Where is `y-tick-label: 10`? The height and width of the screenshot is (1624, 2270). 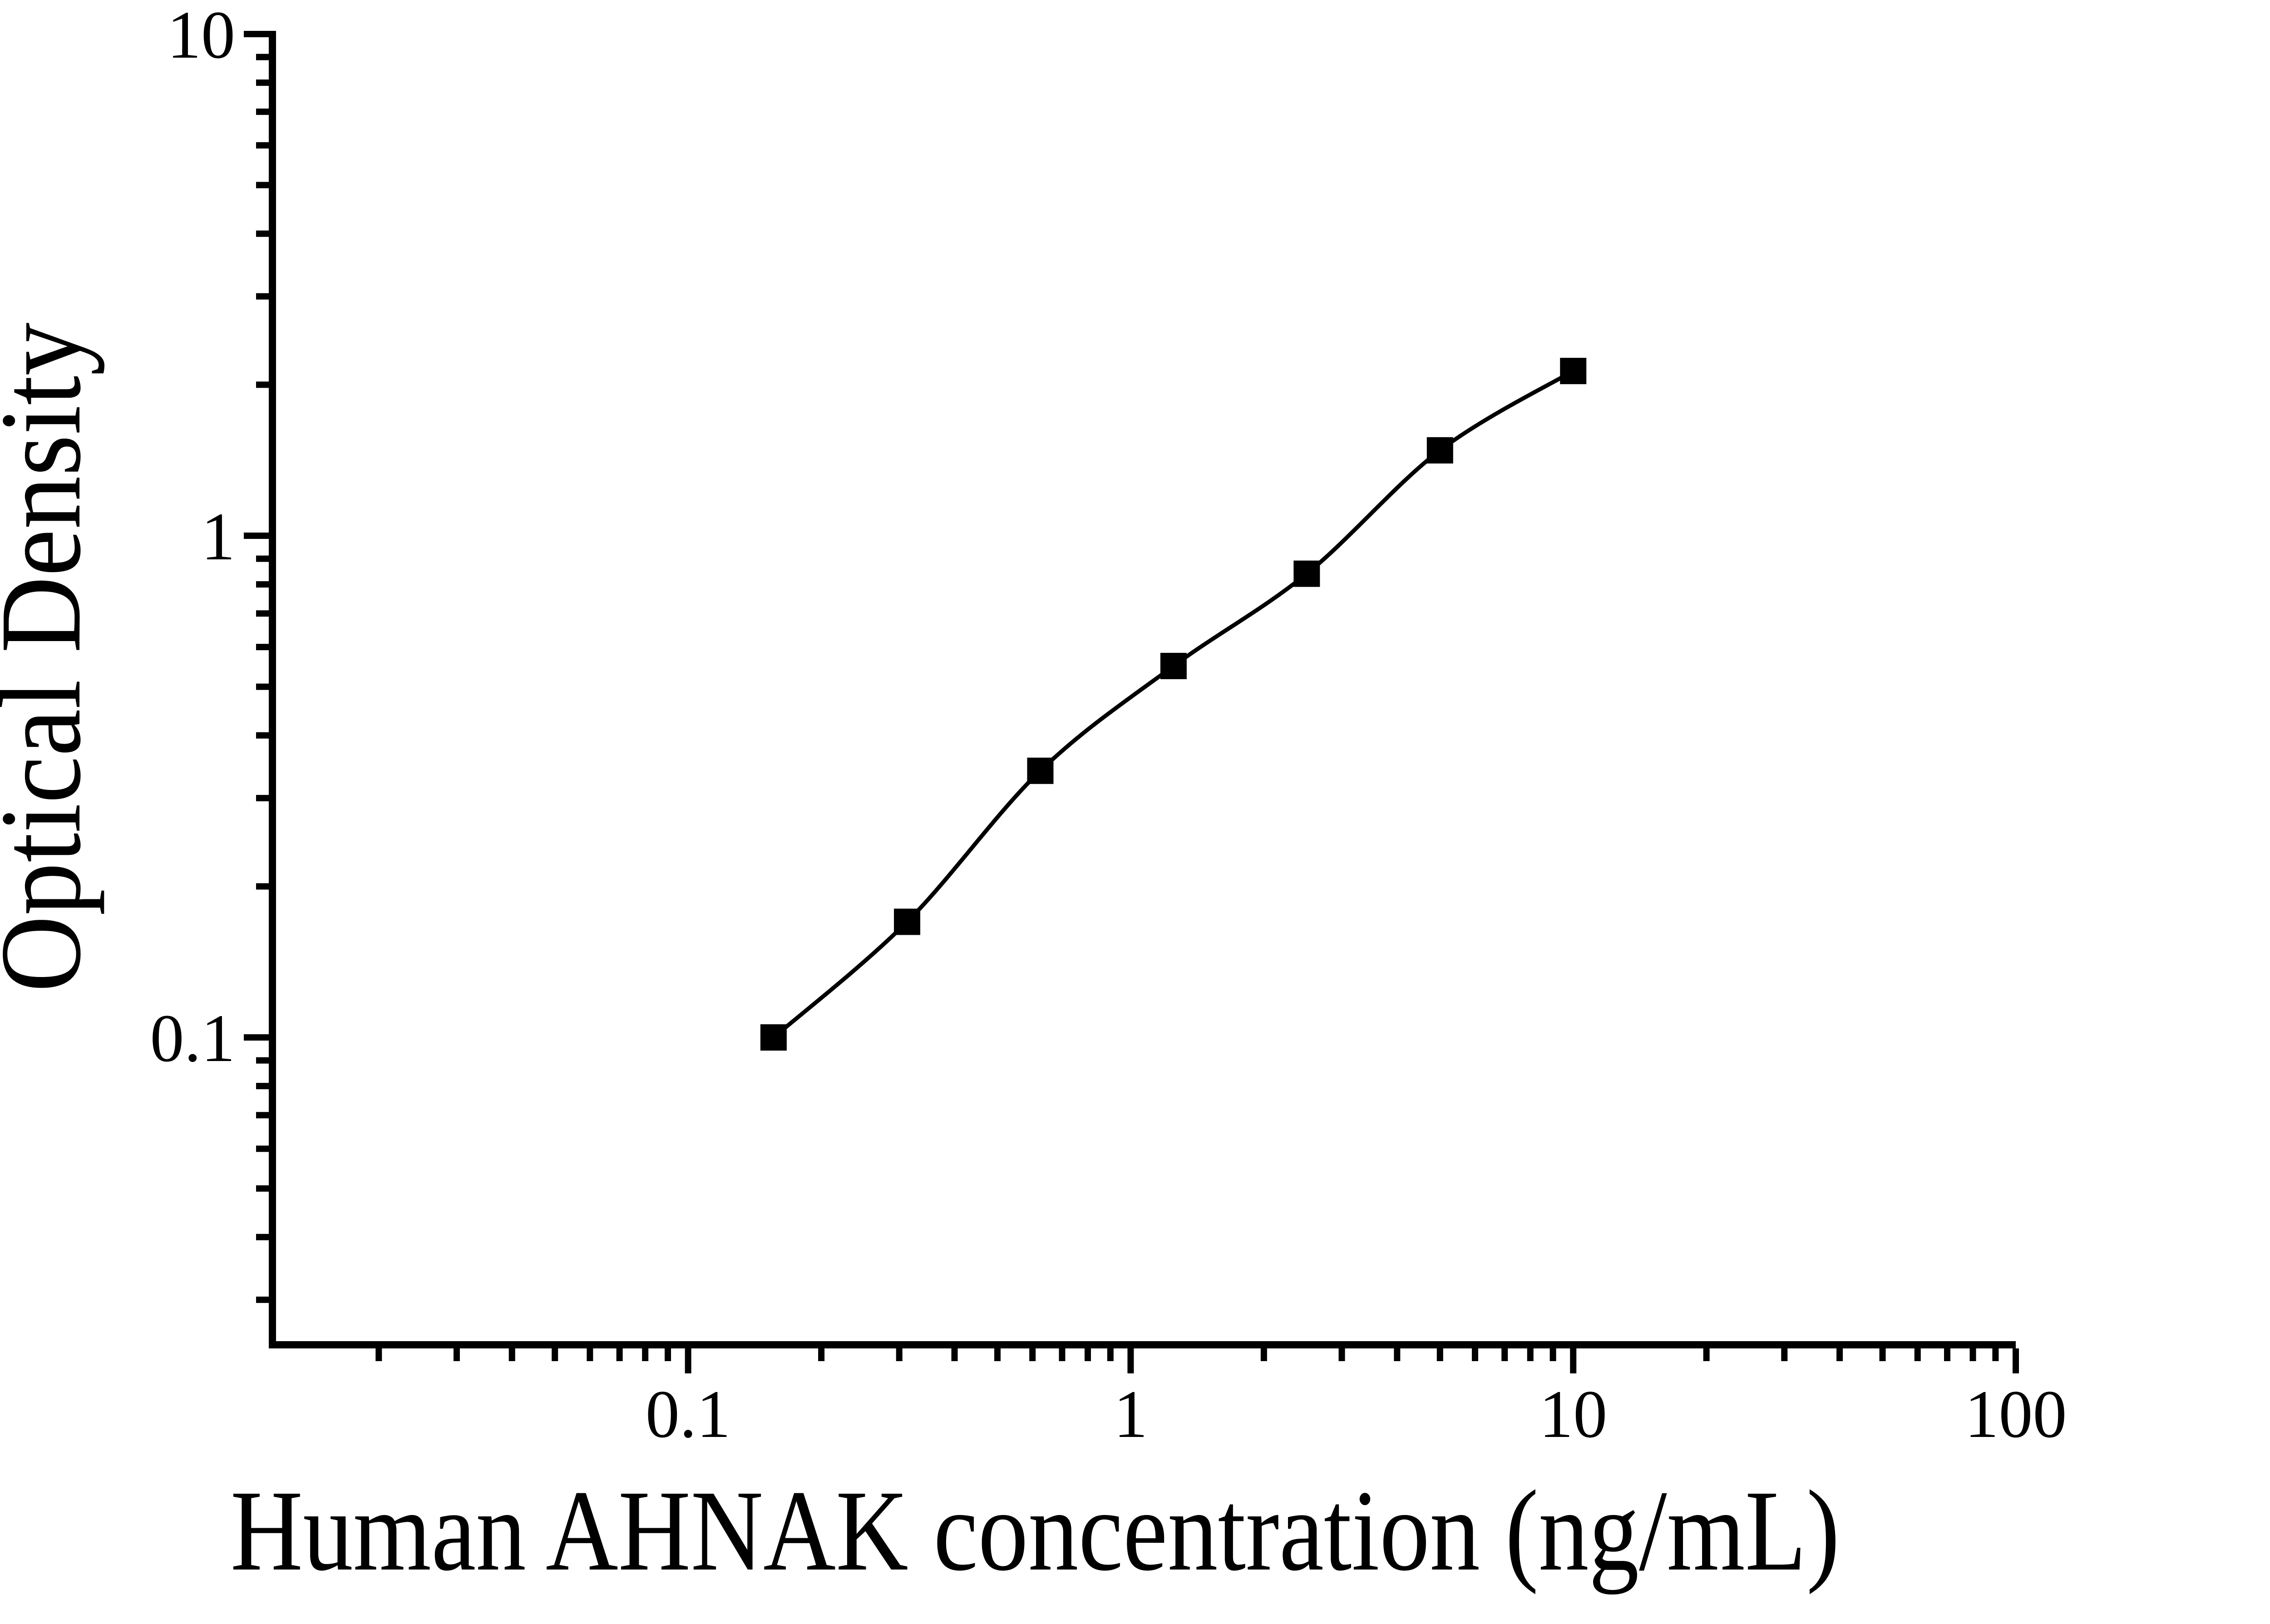
y-tick-label: 10 is located at coordinates (201, 36).